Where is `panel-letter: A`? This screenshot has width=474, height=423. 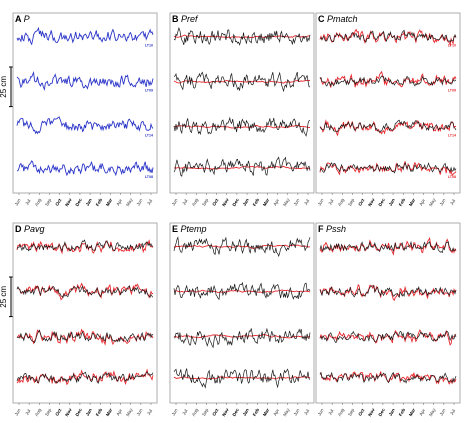
panel-letter: A is located at coordinates (19, 19).